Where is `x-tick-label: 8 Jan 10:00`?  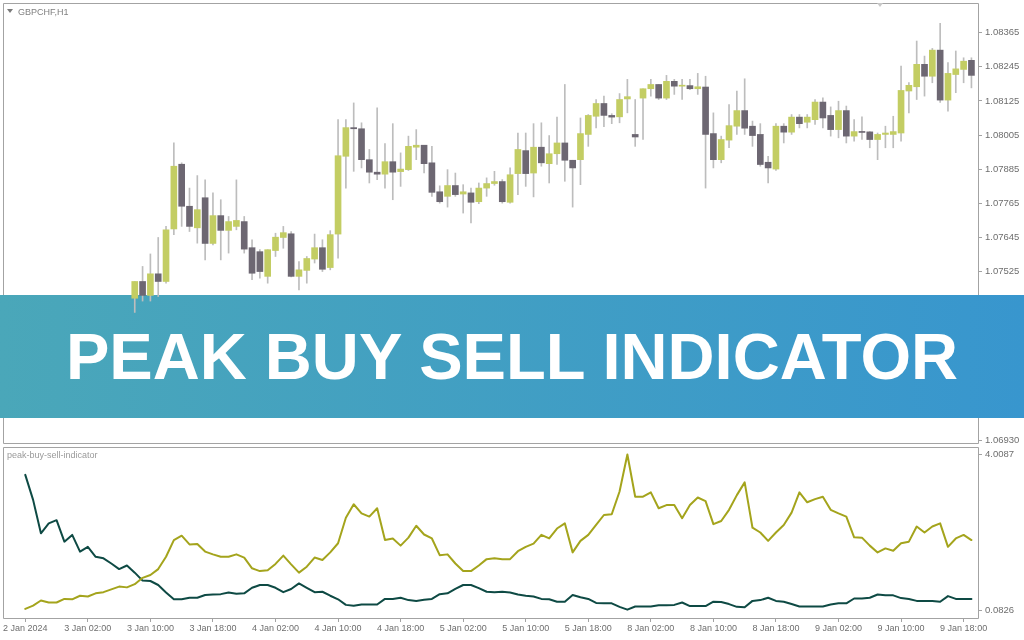
x-tick-label: 8 Jan 10:00 is located at coordinates (713, 627).